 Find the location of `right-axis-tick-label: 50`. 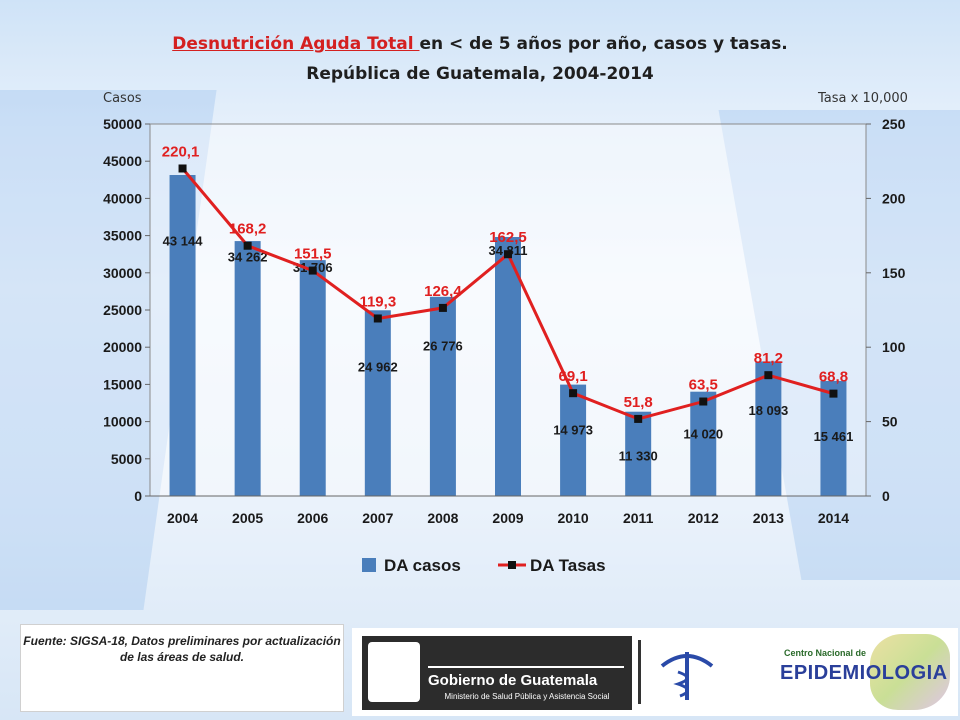

right-axis-tick-label: 50 is located at coordinates (890, 422).